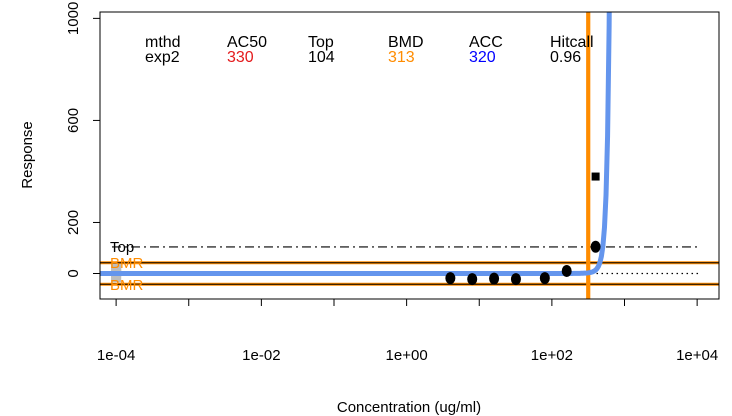  Describe the element at coordinates (321, 57) in the screenshot. I see `summary-value: 104` at that location.